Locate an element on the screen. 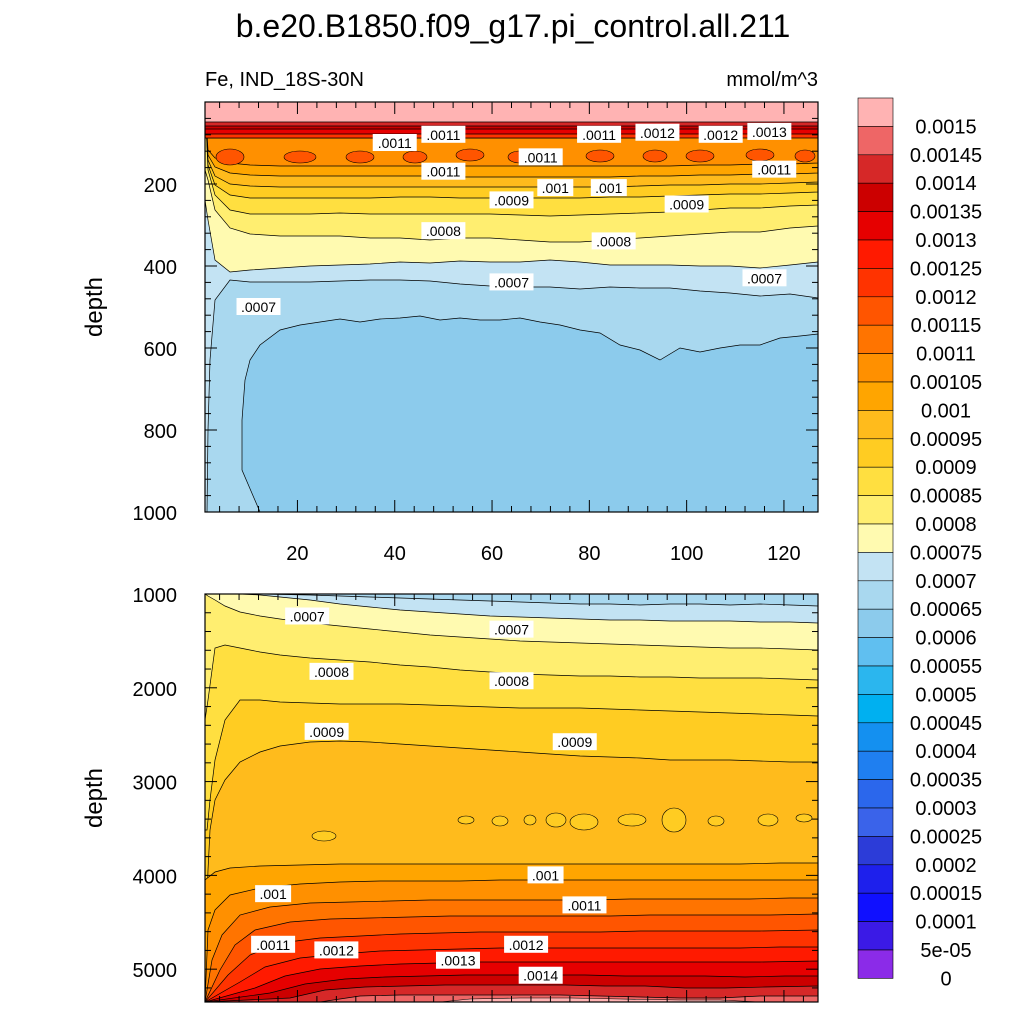 This screenshot has height=1029, width=1024. lower-band-0.0015 is located at coordinates (600, 999).